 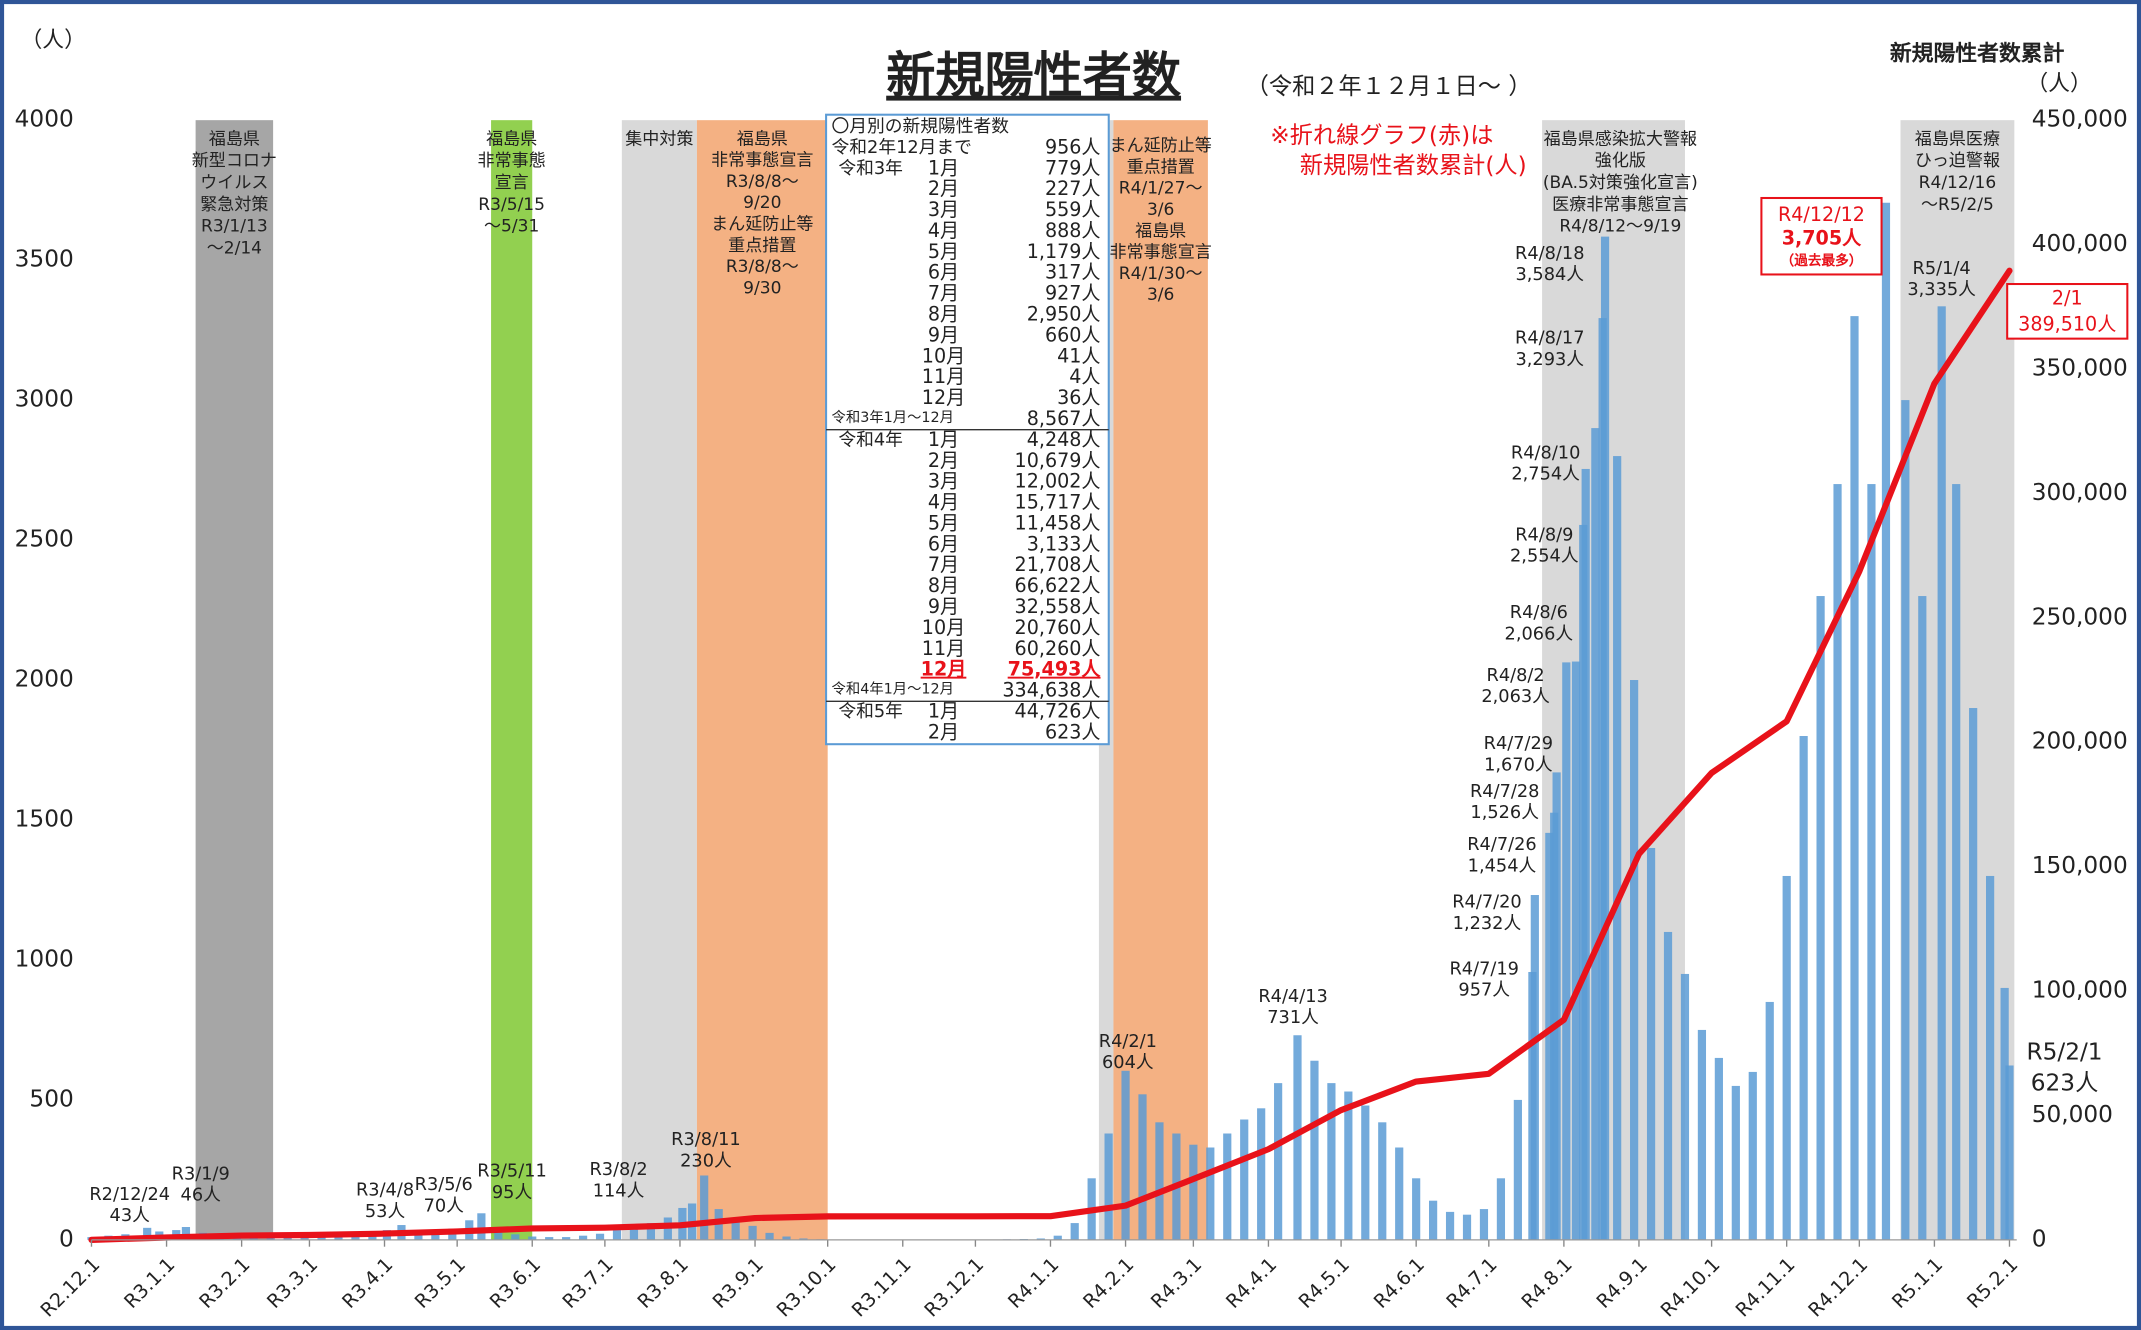 I want to click on table-title: 〇月別の新規陽性者数, so click(x=921, y=126).